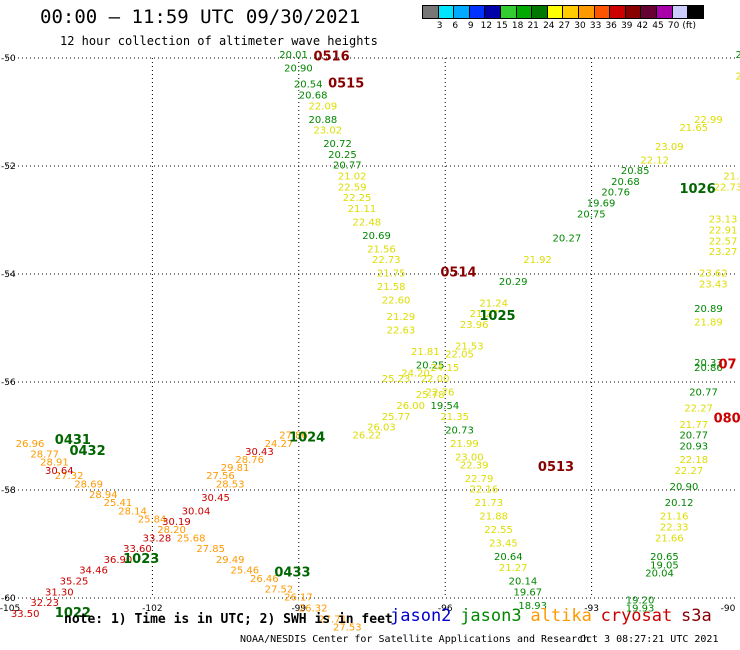 This screenshot has width=740, height=650. Describe the element at coordinates (728, 609) in the screenshot. I see `lon-axis-label: -90` at that location.